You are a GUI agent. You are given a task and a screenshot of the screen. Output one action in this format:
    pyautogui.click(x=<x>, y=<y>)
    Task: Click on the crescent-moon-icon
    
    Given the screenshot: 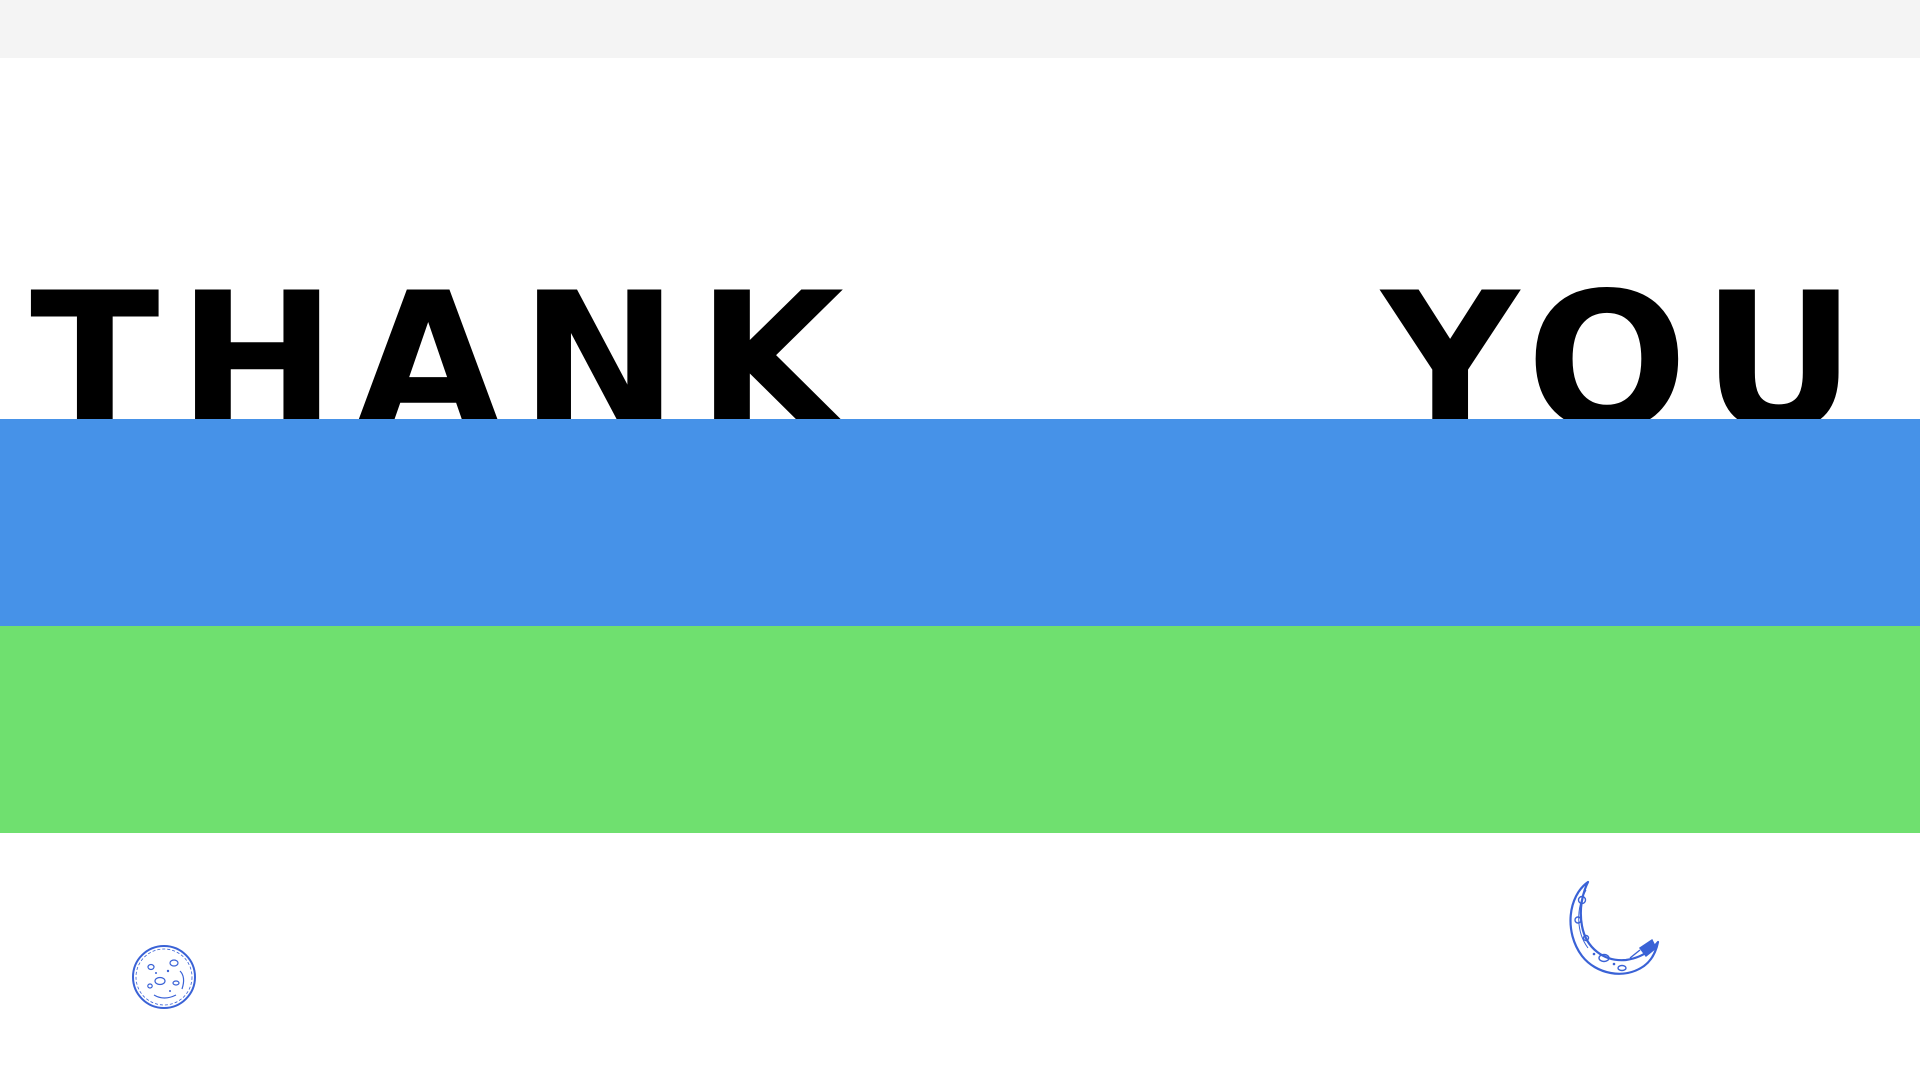 What is the action you would take?
    pyautogui.click(x=1614, y=927)
    